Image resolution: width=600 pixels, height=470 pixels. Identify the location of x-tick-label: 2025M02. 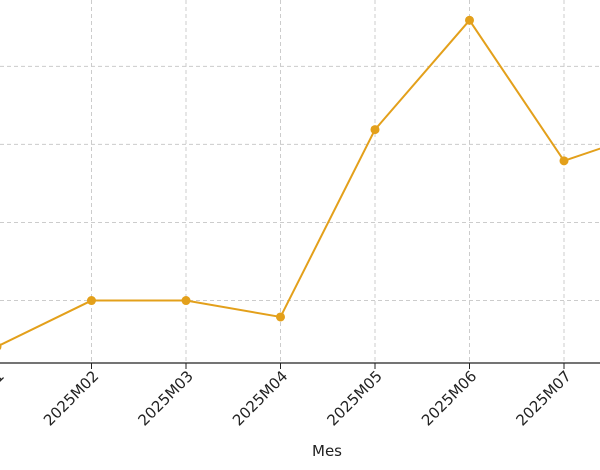
(71, 398).